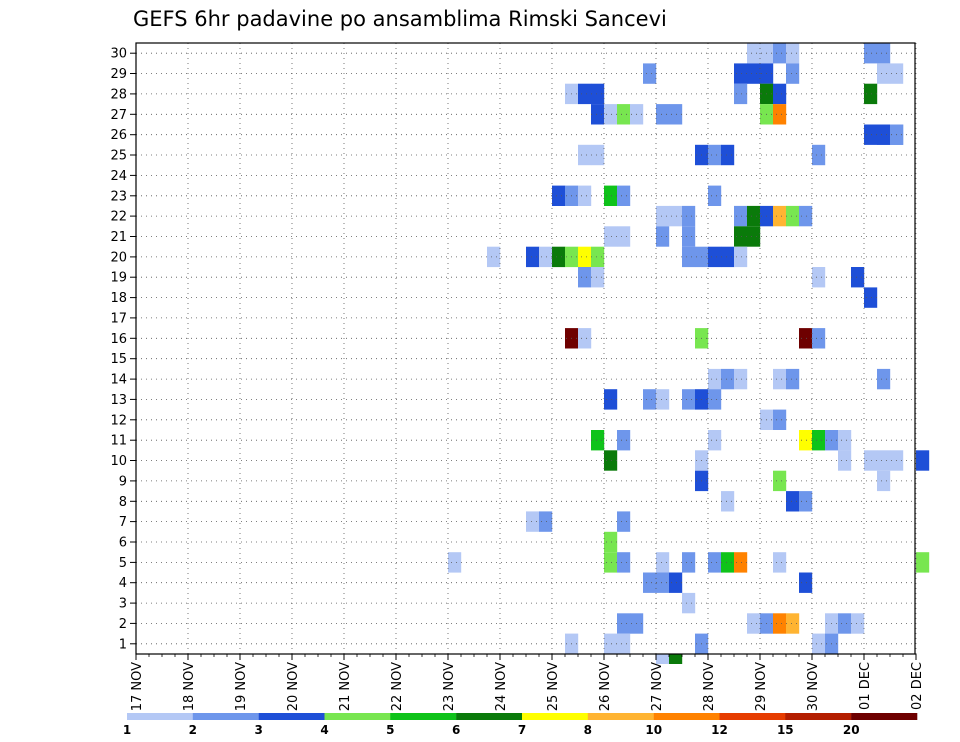  Describe the element at coordinates (456, 730) in the screenshot. I see `colorbar-label: 6` at that location.